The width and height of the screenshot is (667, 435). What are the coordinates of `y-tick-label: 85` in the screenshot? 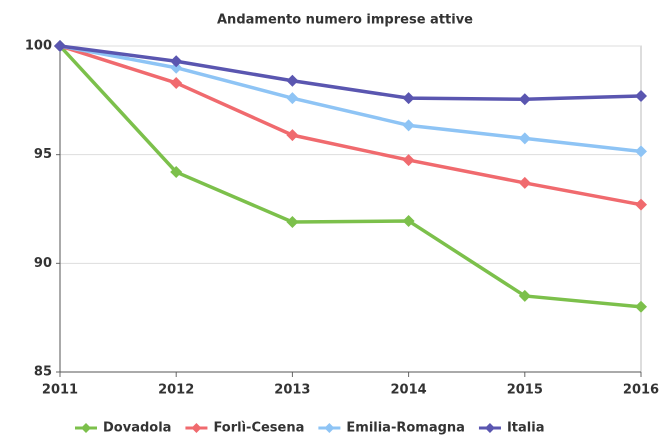 It's located at (43, 372).